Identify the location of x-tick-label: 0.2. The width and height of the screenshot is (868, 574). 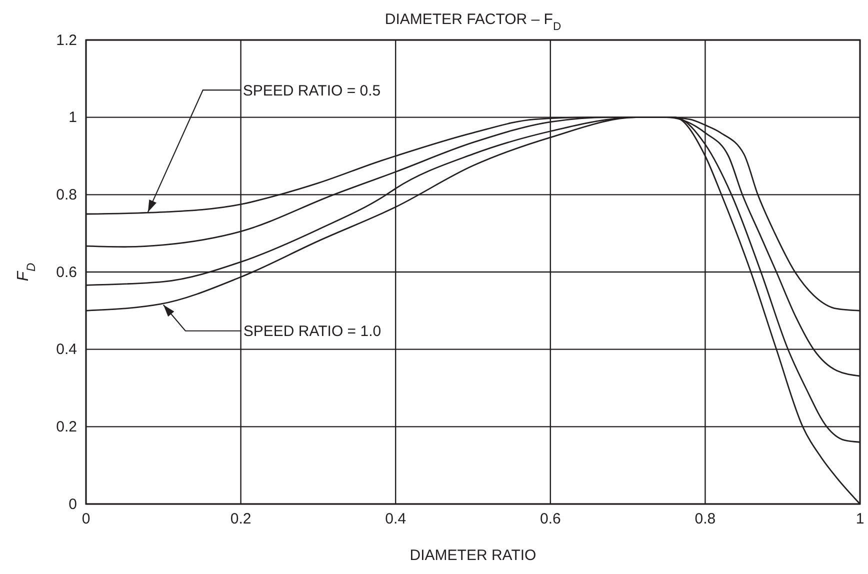
(241, 519).